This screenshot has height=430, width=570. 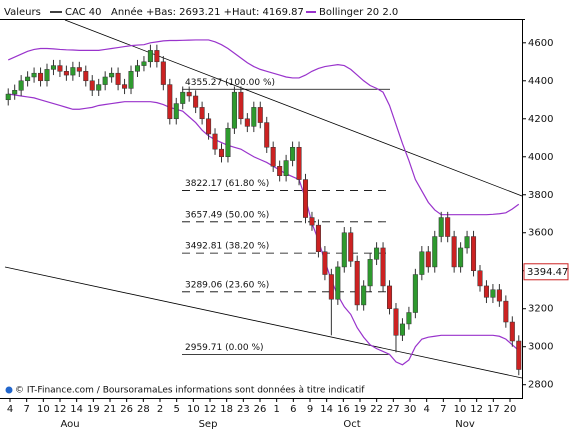 What do you see at coordinates (207, 12) in the screenshot?
I see `year-range: Année +Bas: 2693.21 +Haut: 4169.87` at bounding box center [207, 12].